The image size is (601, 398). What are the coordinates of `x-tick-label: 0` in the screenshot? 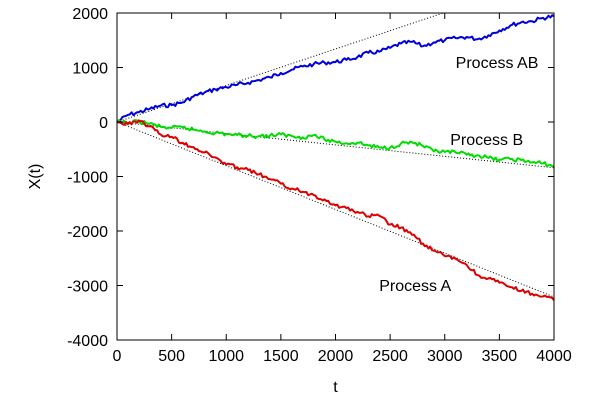 It's located at (117, 356).